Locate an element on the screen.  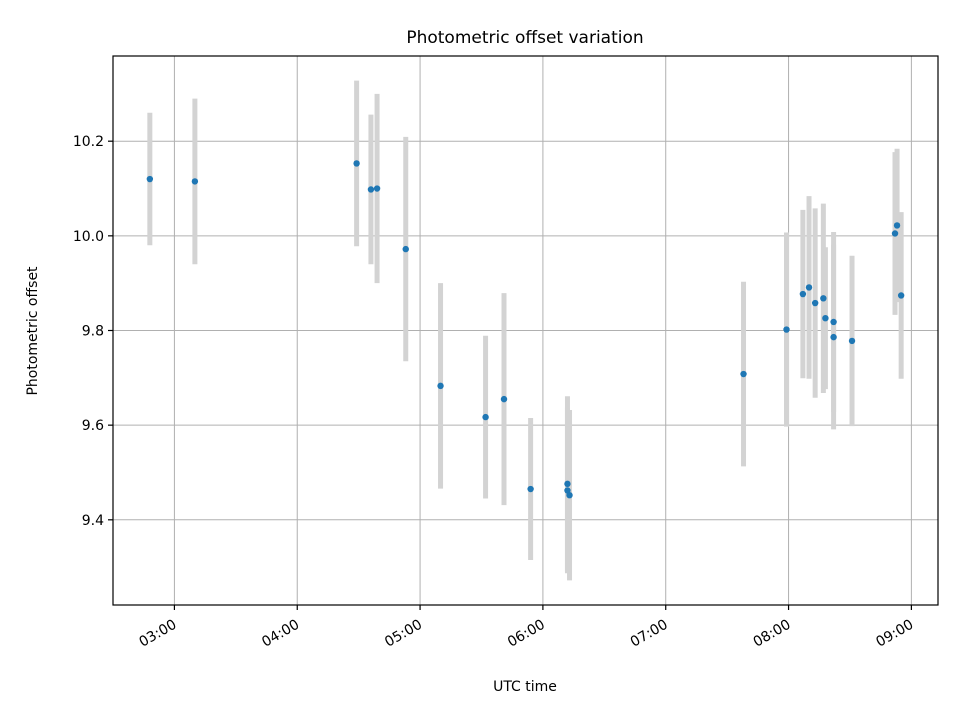
chart-title: Photometric offset variation is located at coordinates (524, 38).